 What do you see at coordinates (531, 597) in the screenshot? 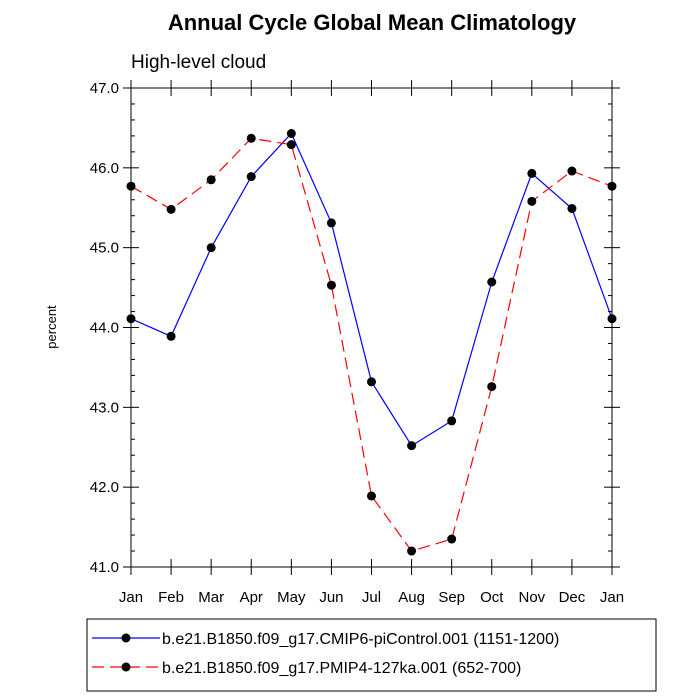
I see `x-tick-label: Nov` at bounding box center [531, 597].